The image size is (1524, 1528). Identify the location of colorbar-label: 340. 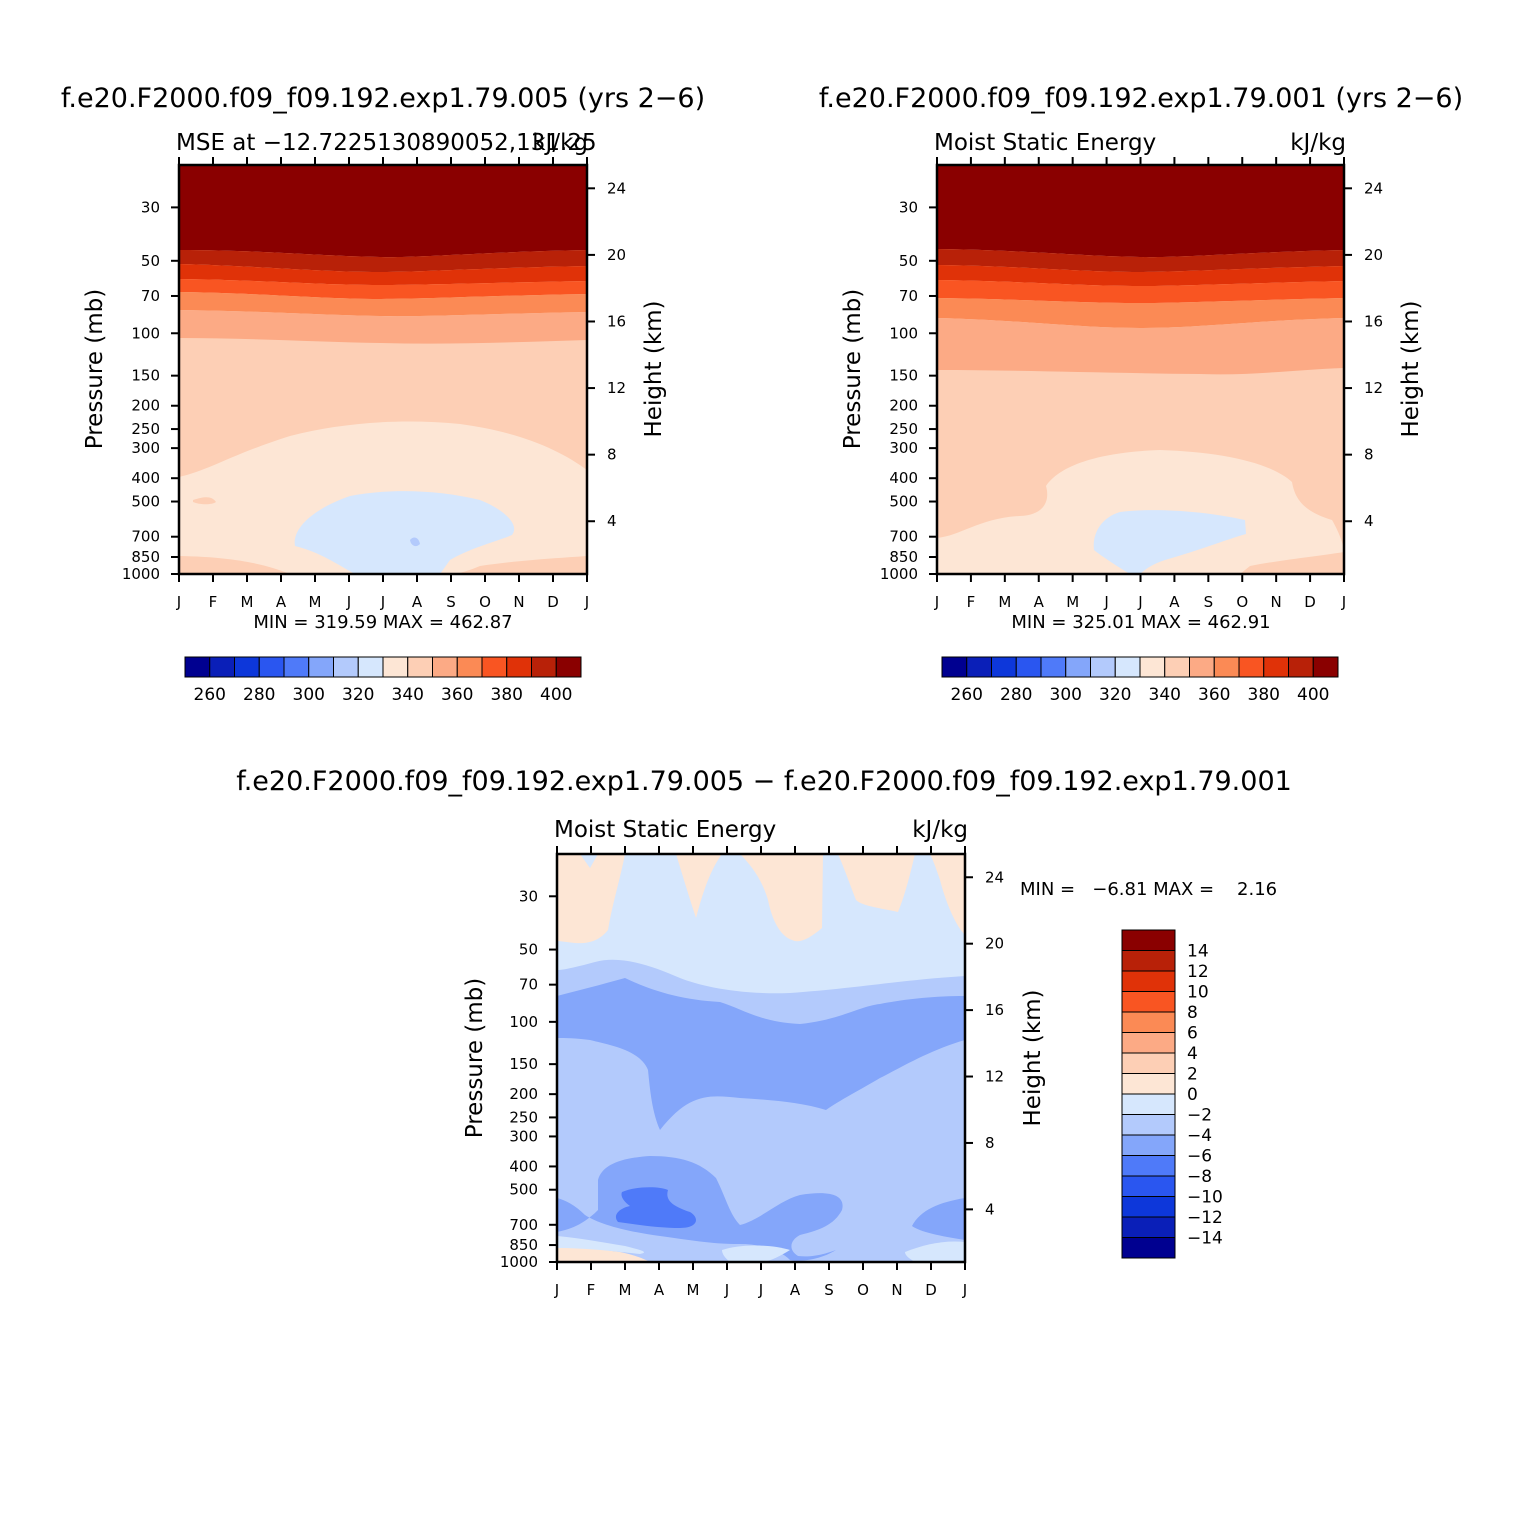
(408, 695).